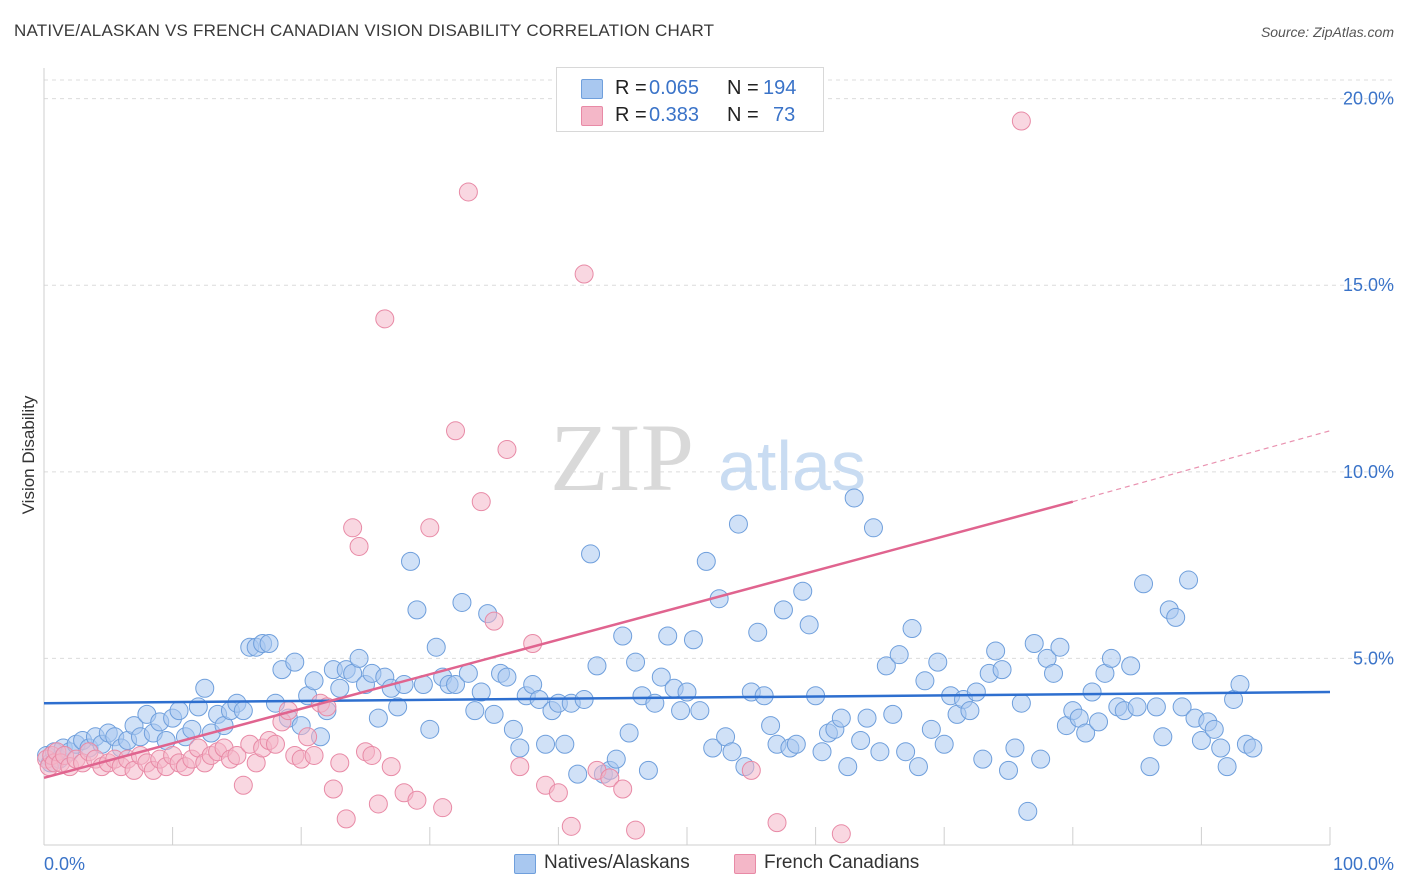 This screenshot has width=1406, height=892. I want to click on legend-n-value: 73, so click(784, 115).